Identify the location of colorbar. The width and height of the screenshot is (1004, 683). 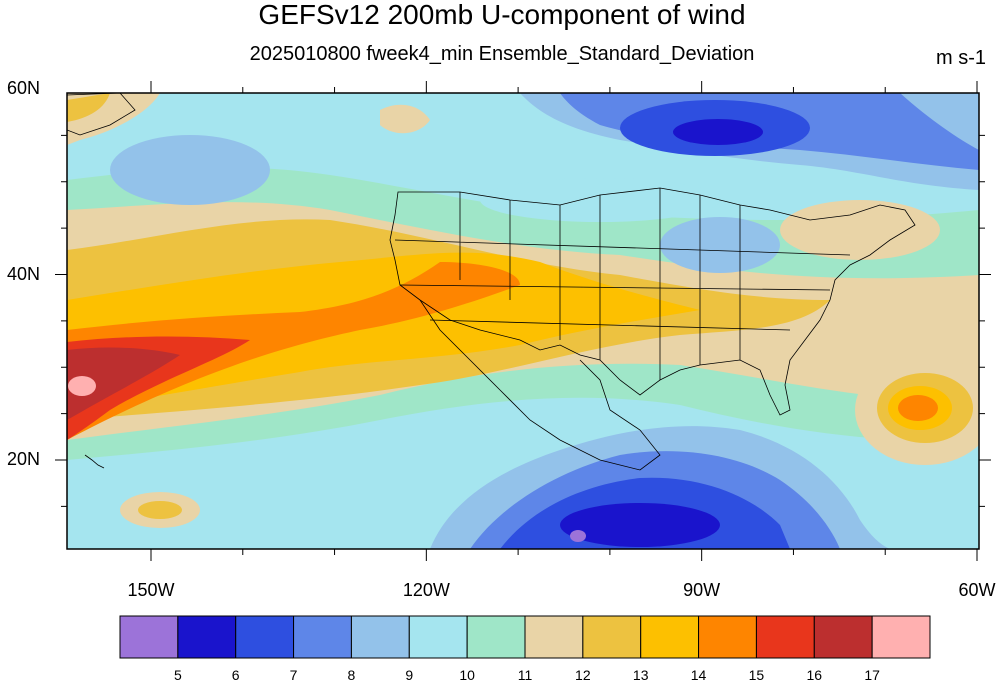
(525, 637).